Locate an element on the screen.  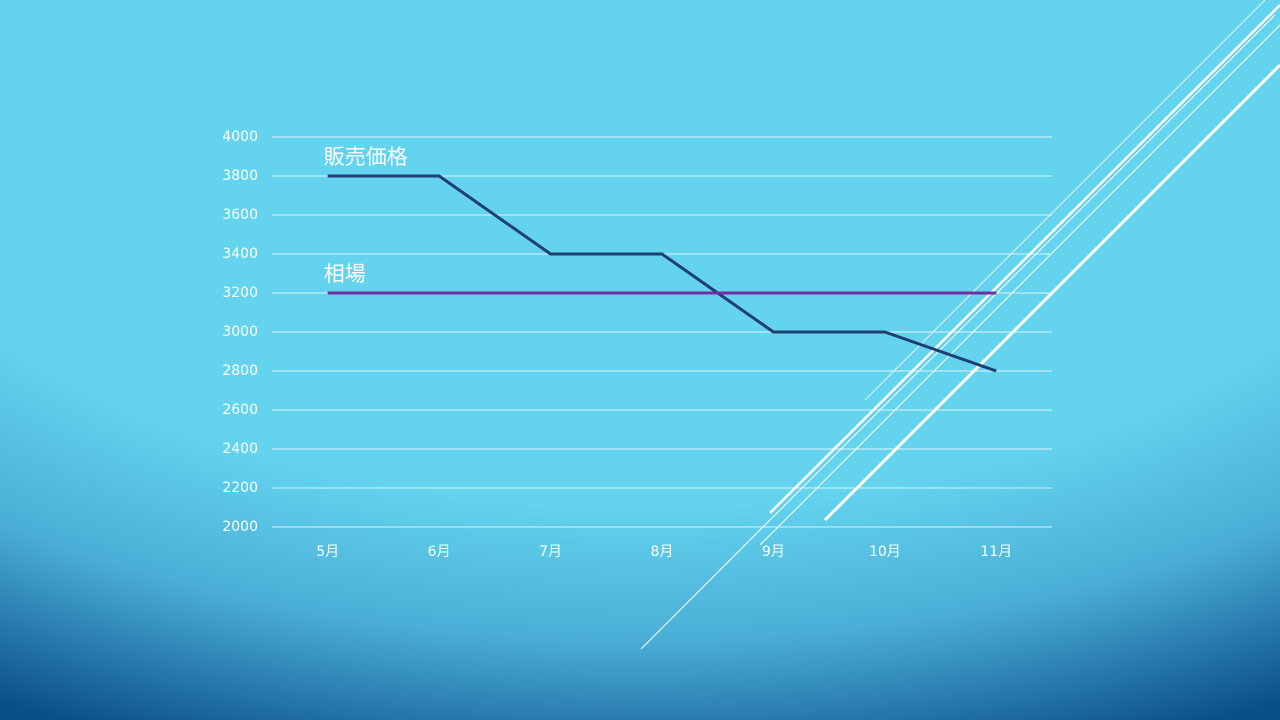
y-tick-label: 3000 is located at coordinates (240, 332).